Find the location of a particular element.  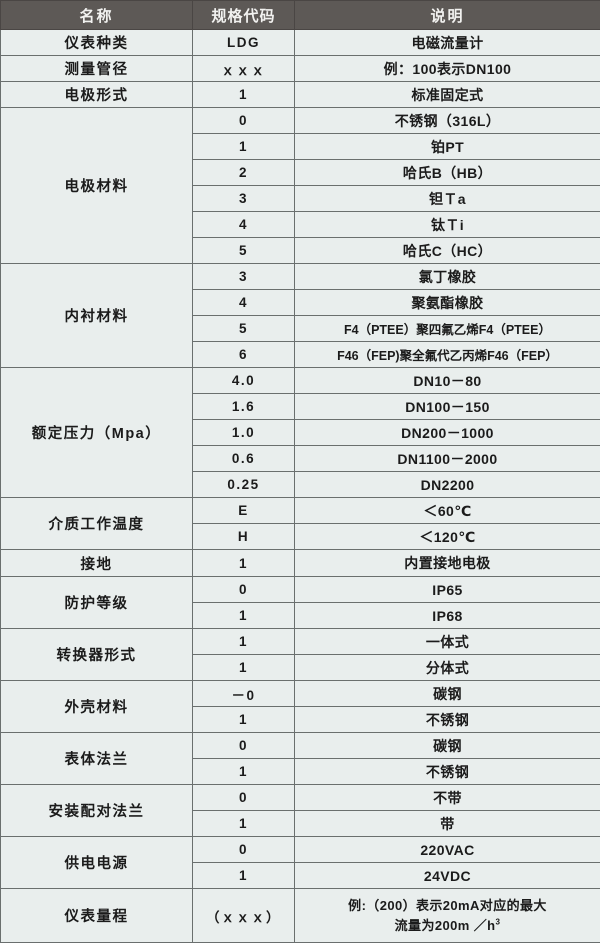

row-description: 钽Ｔa is located at coordinates (447, 199).